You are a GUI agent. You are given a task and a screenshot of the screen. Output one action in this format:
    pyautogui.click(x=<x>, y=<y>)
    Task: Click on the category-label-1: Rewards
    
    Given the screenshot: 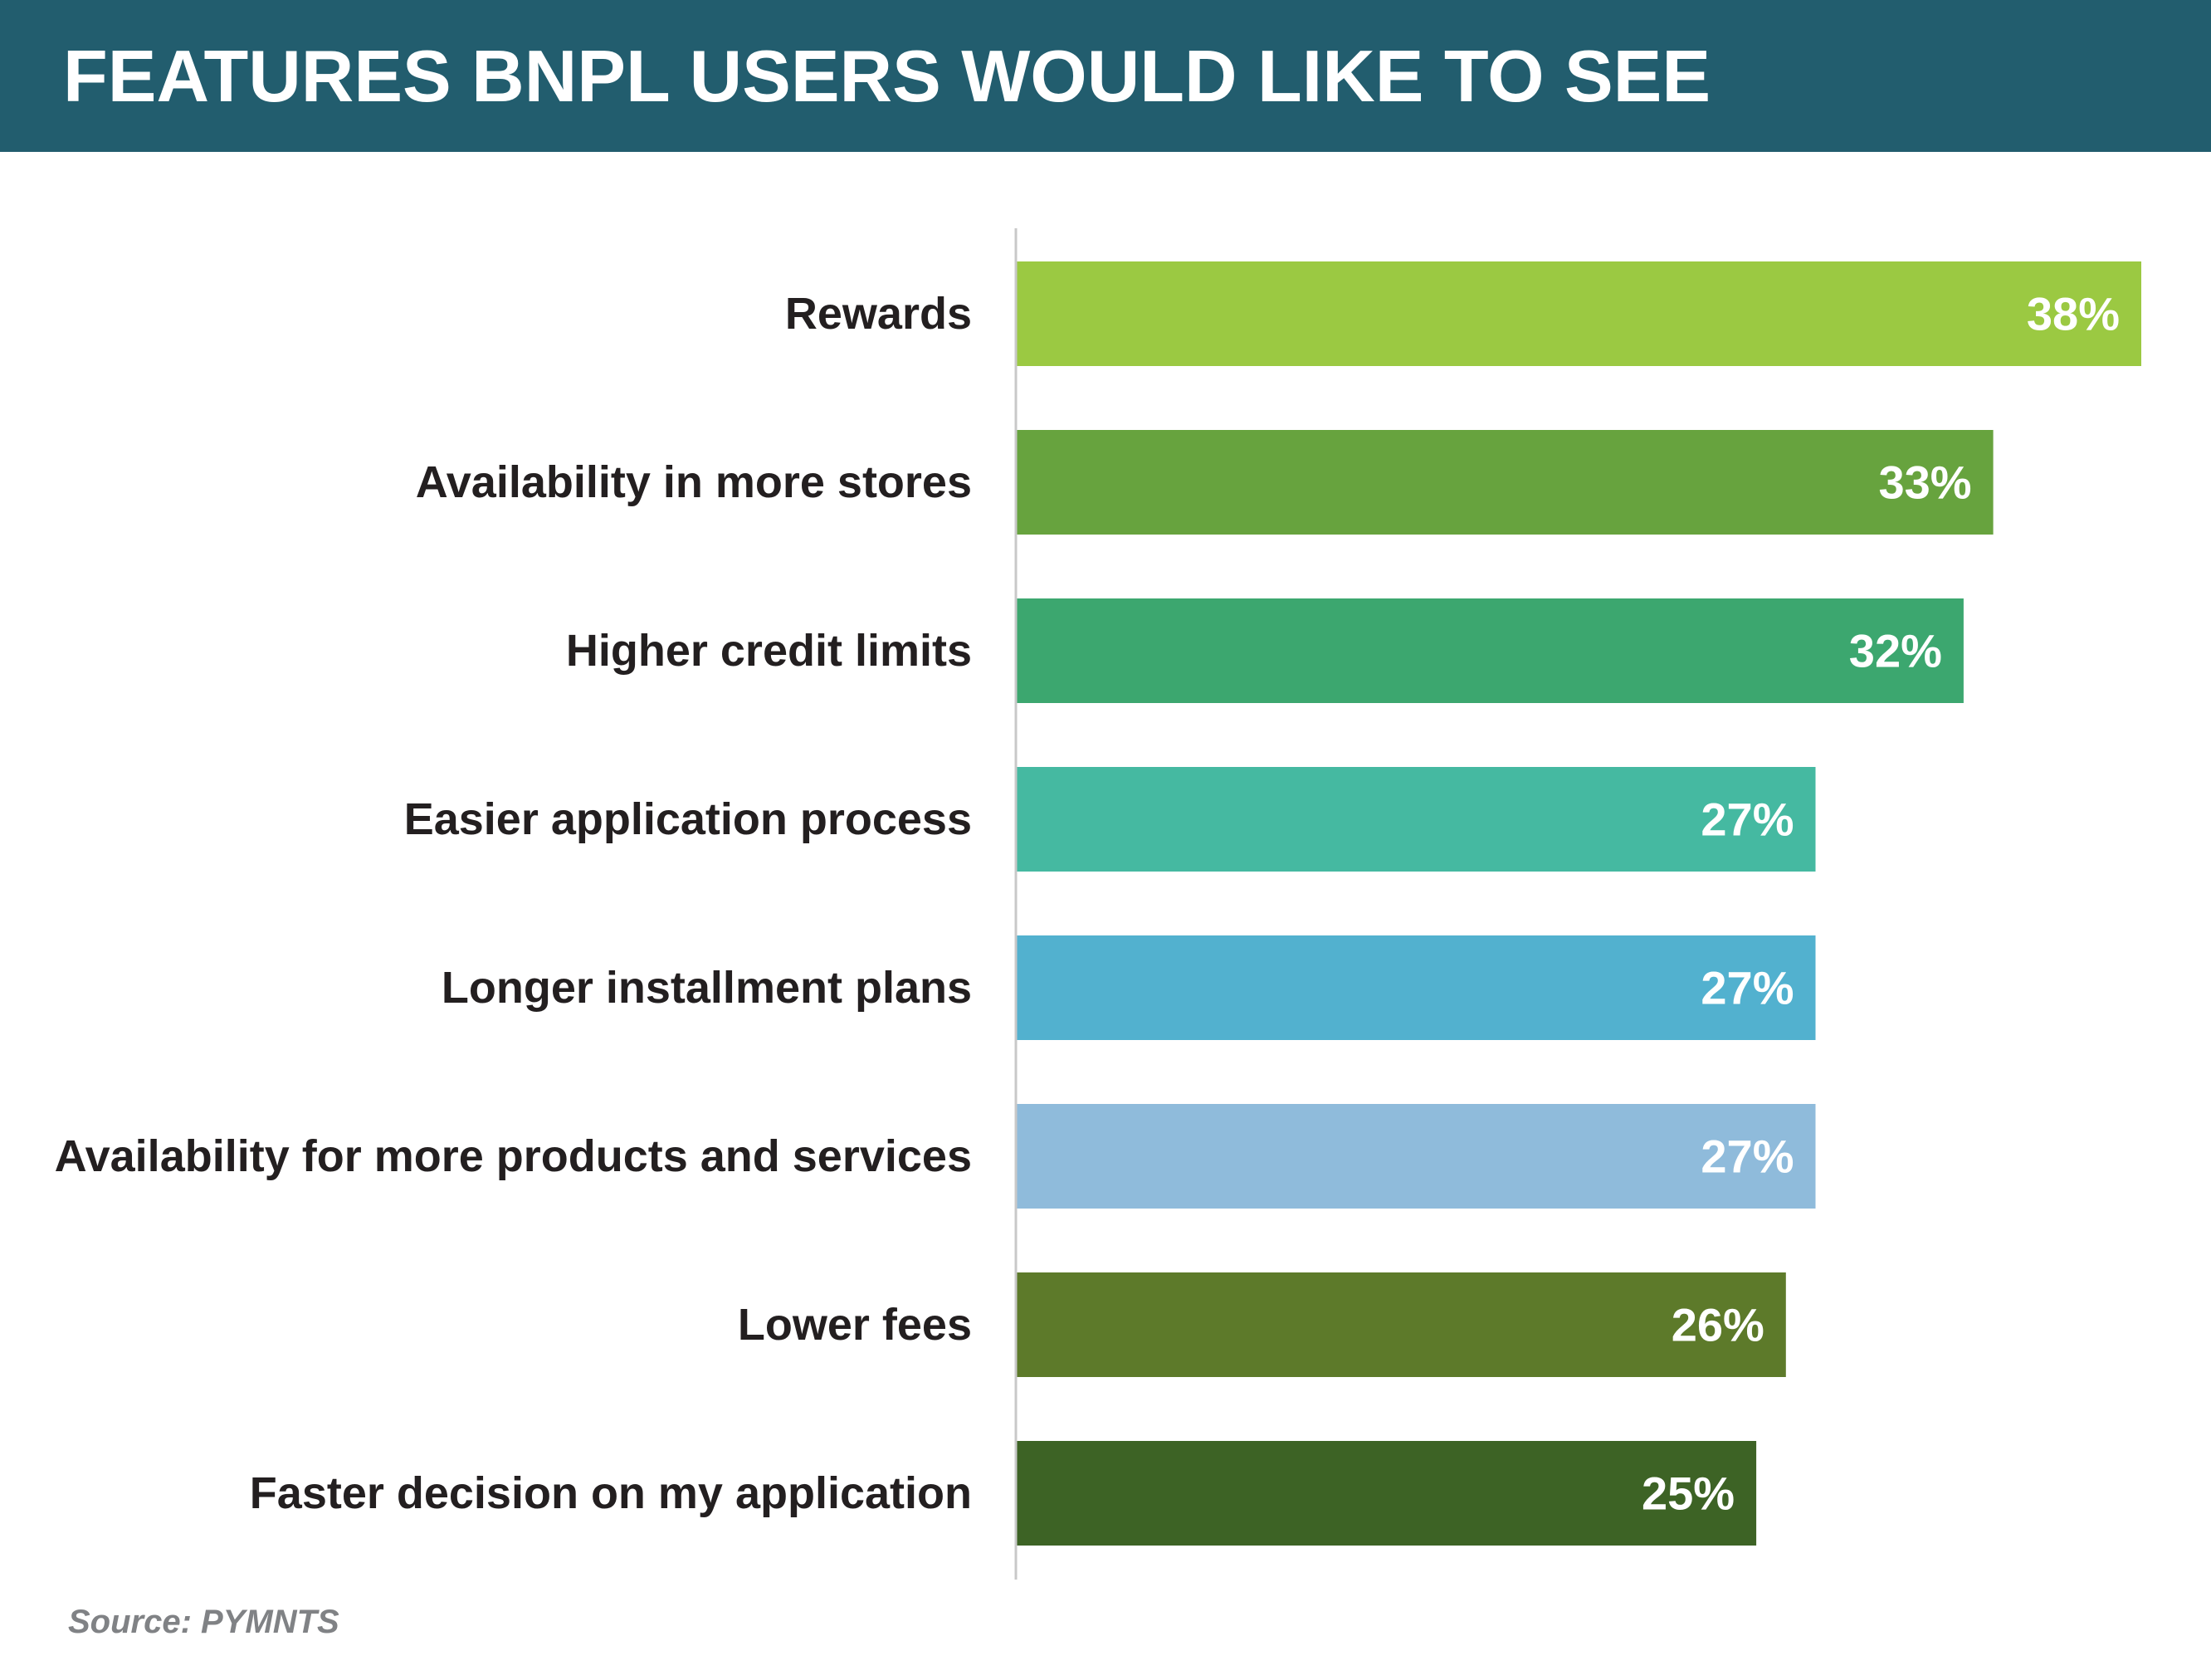 What is the action you would take?
    pyautogui.click(x=879, y=314)
    